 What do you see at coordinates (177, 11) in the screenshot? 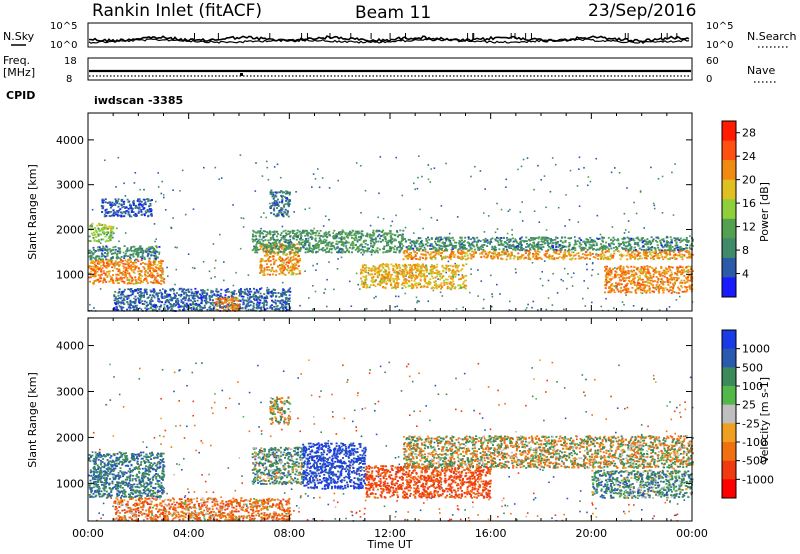
I see `station-title: Rankin Inlet (fitACF)` at bounding box center [177, 11].